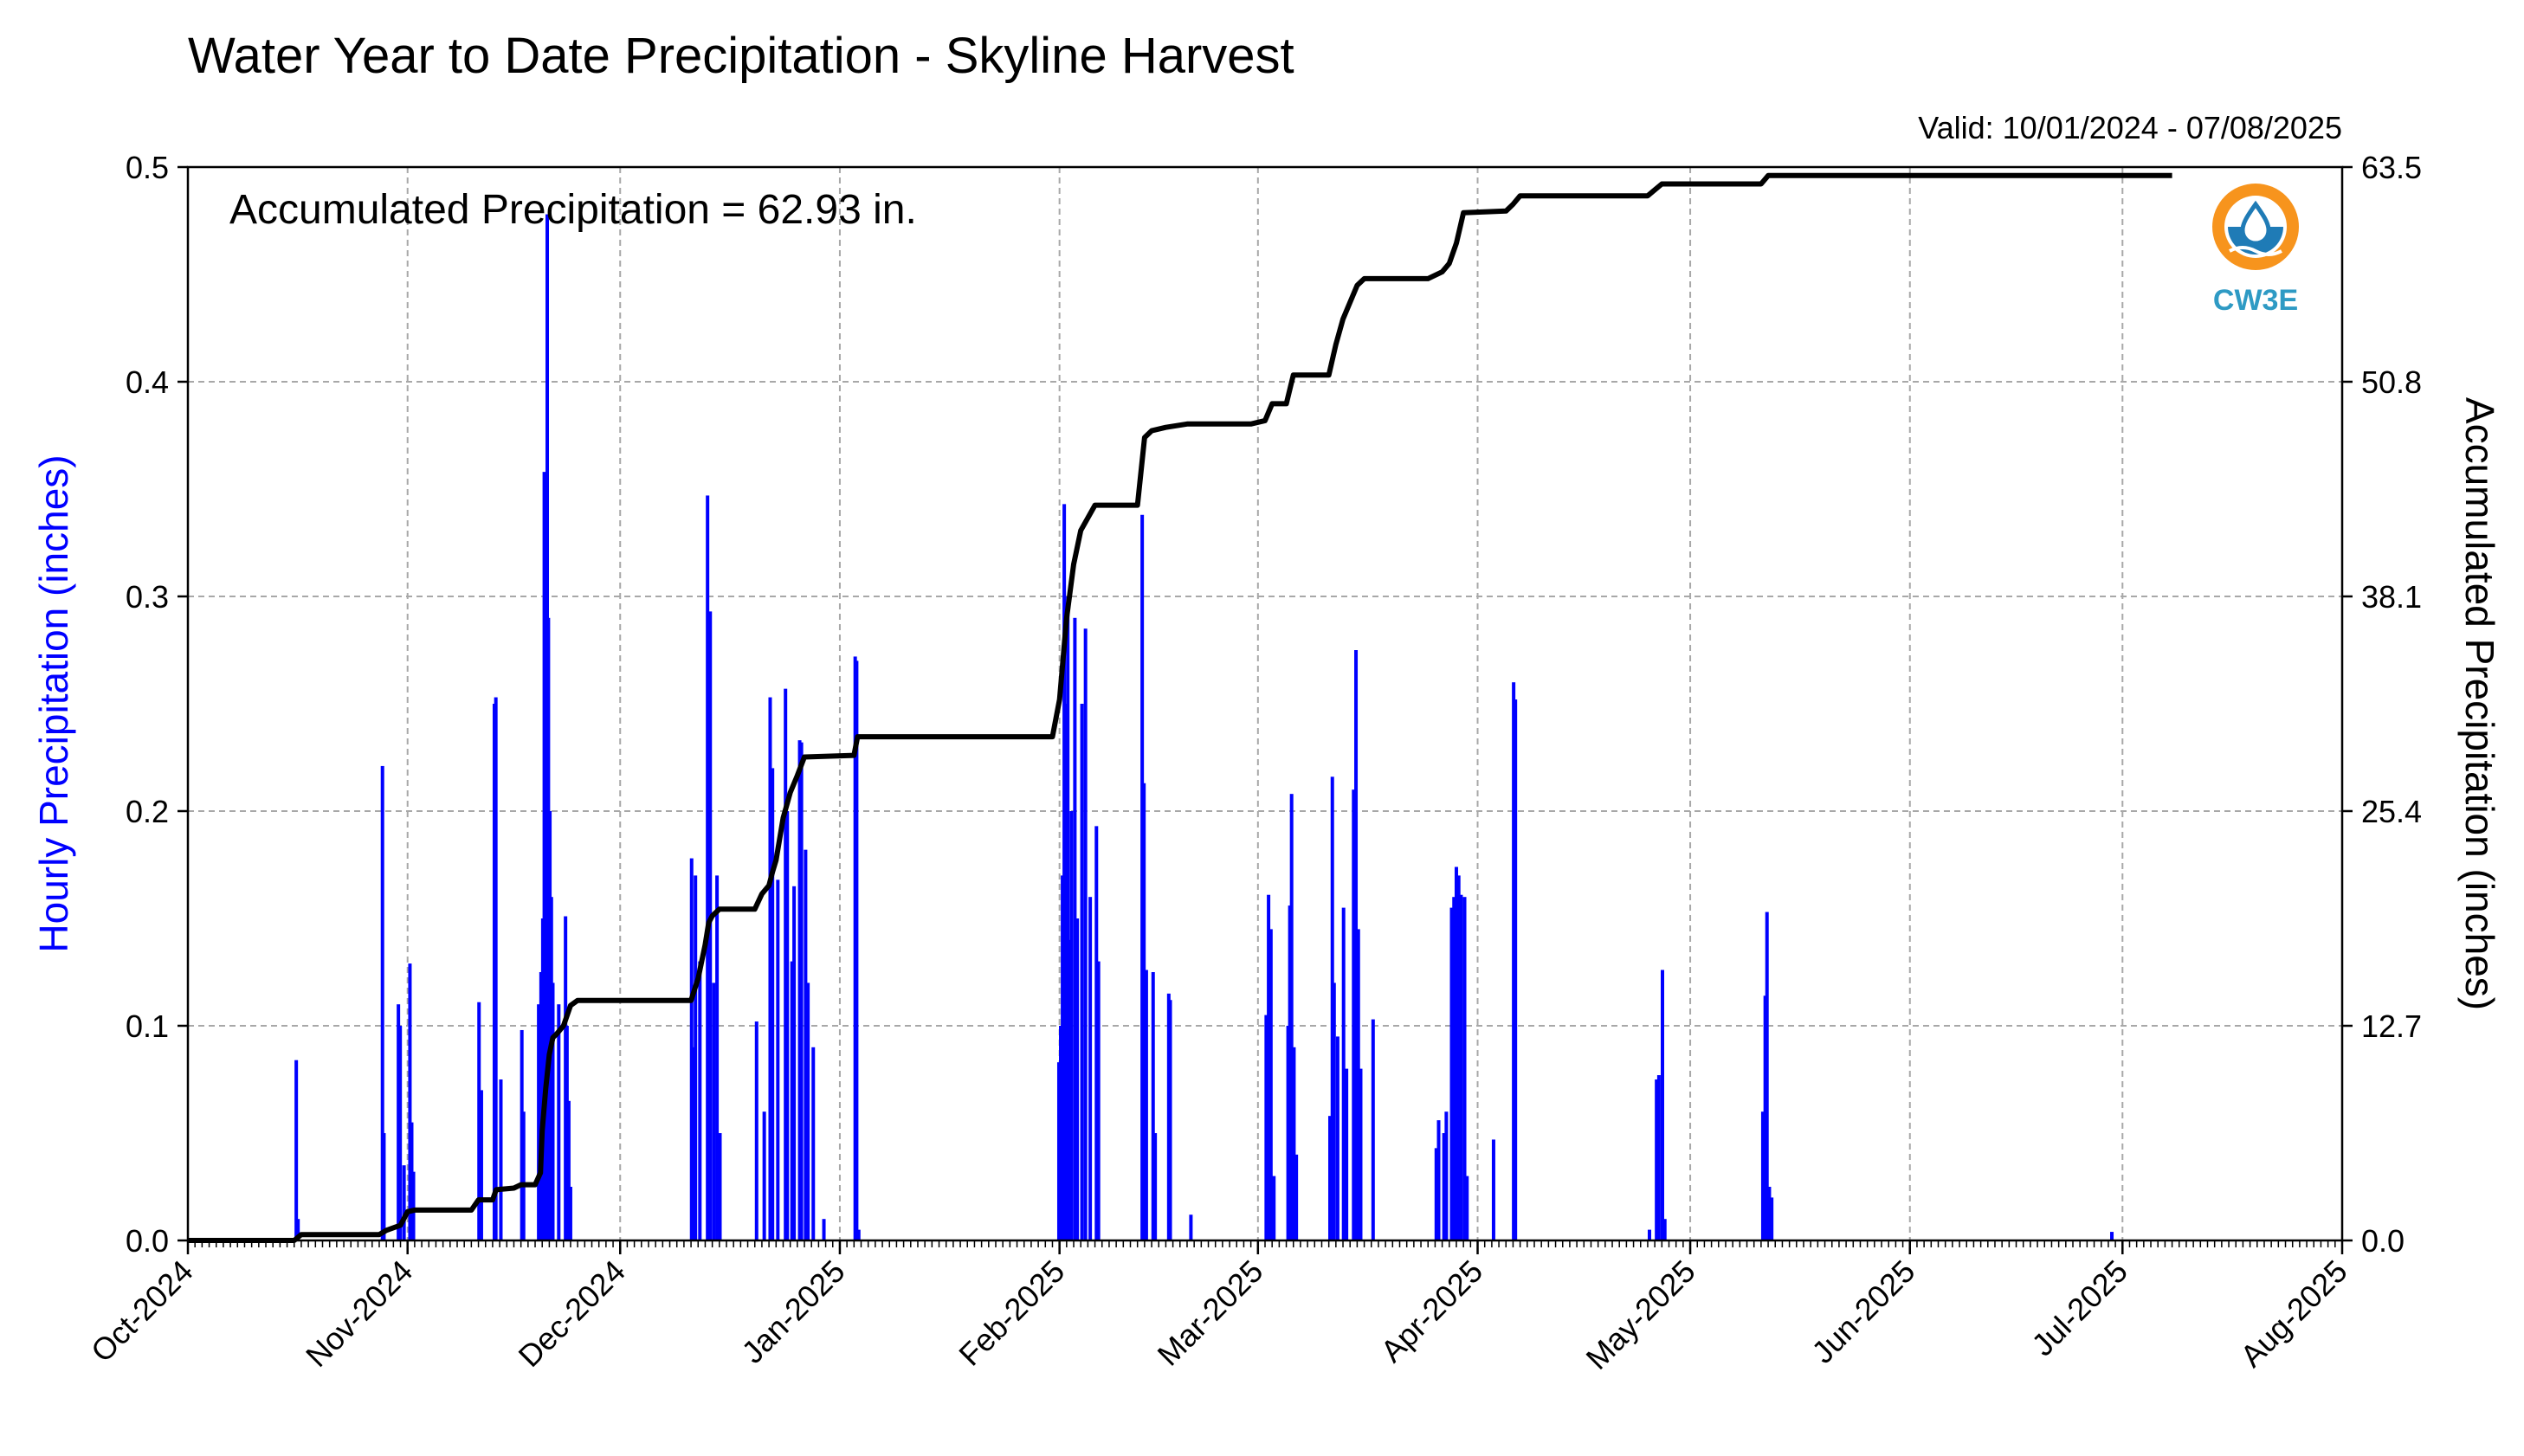 The height and width of the screenshot is (1456, 2524). I want to click on accumulated-total-annotation: Accumulated Precipitation = 62.93 in., so click(573, 210).